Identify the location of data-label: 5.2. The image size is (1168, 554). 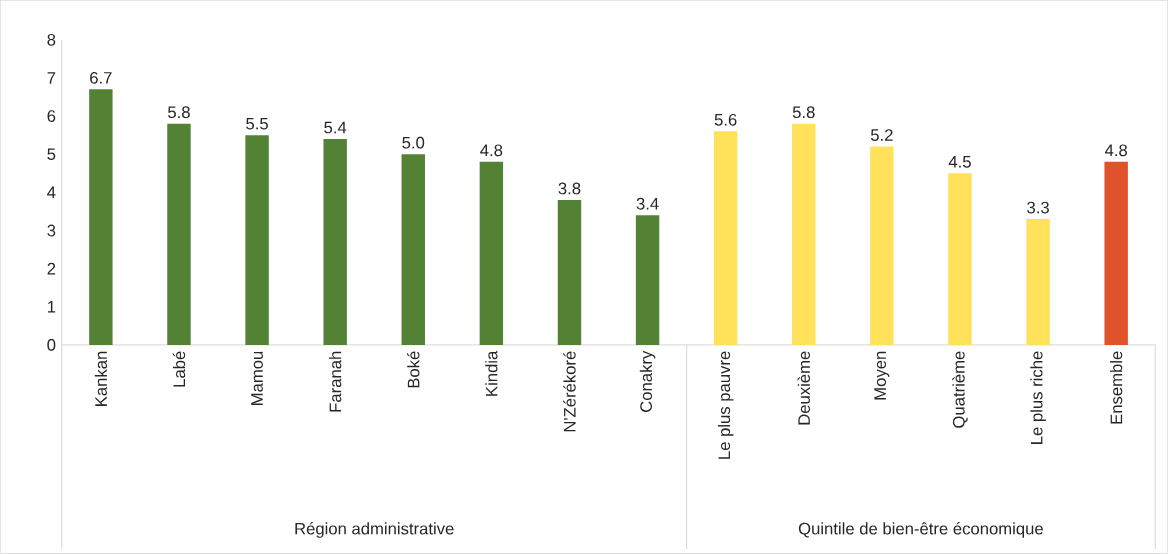
(881, 135).